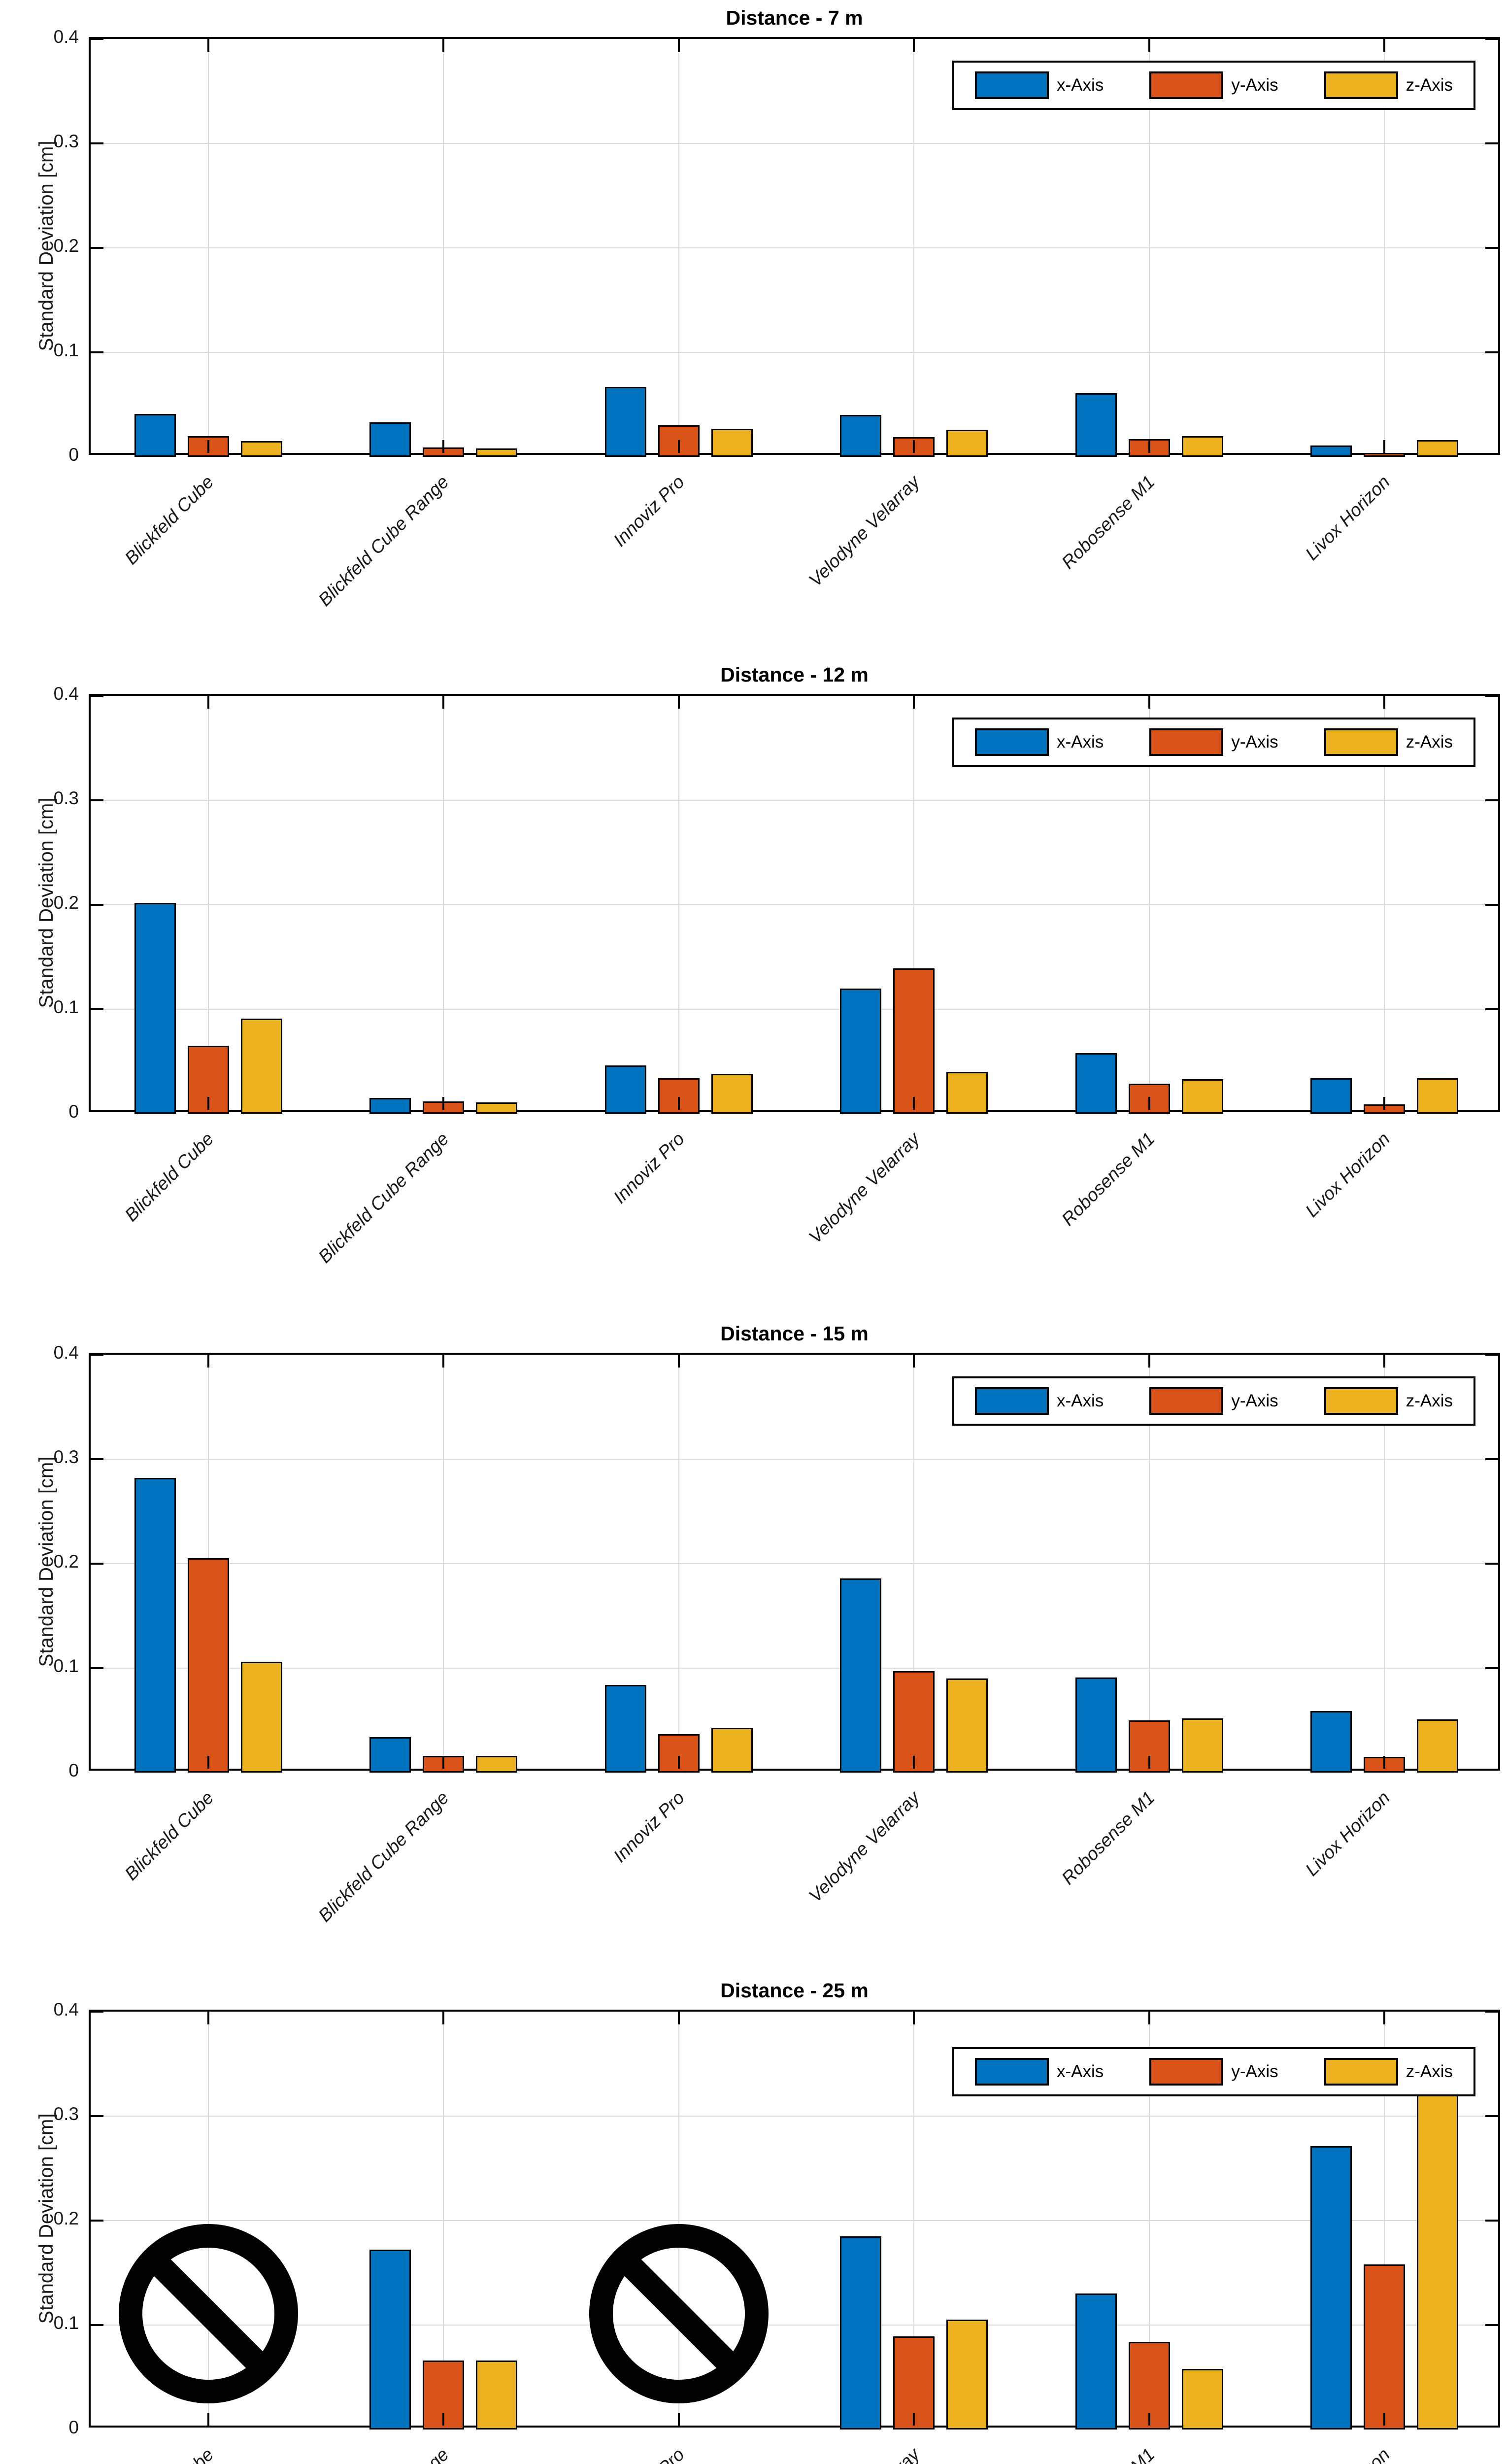 This screenshot has height=2464, width=1507. What do you see at coordinates (208, 1665) in the screenshot?
I see `bar-y-axis` at bounding box center [208, 1665].